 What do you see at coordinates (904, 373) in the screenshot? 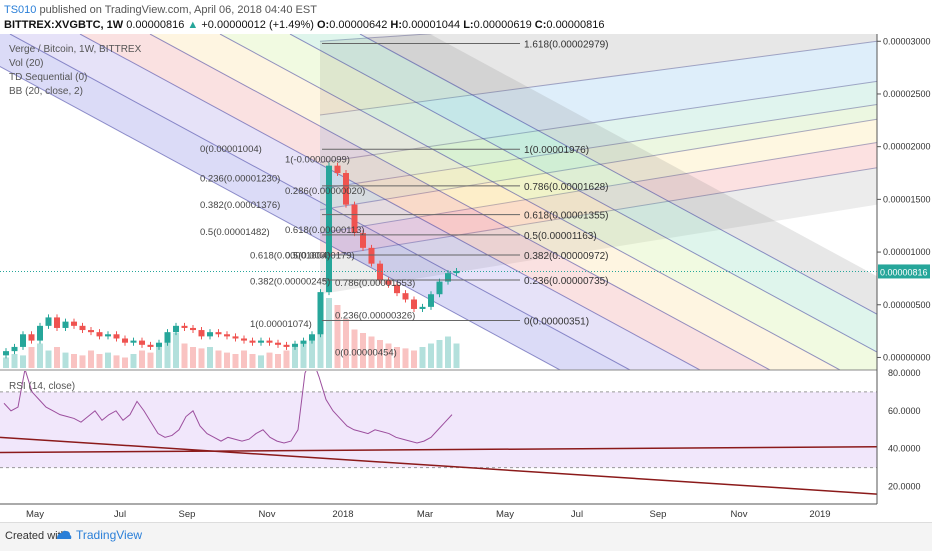
I see `rsi-tick-label: 80.0000` at bounding box center [904, 373].